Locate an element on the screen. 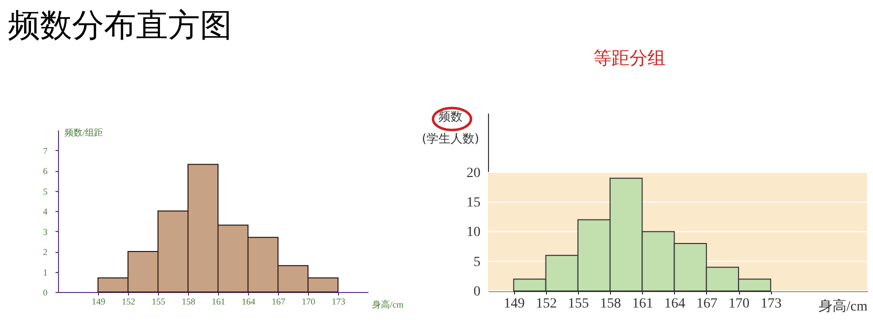 This screenshot has height=331, width=873. y-tick-label: 10 is located at coordinates (473, 232).